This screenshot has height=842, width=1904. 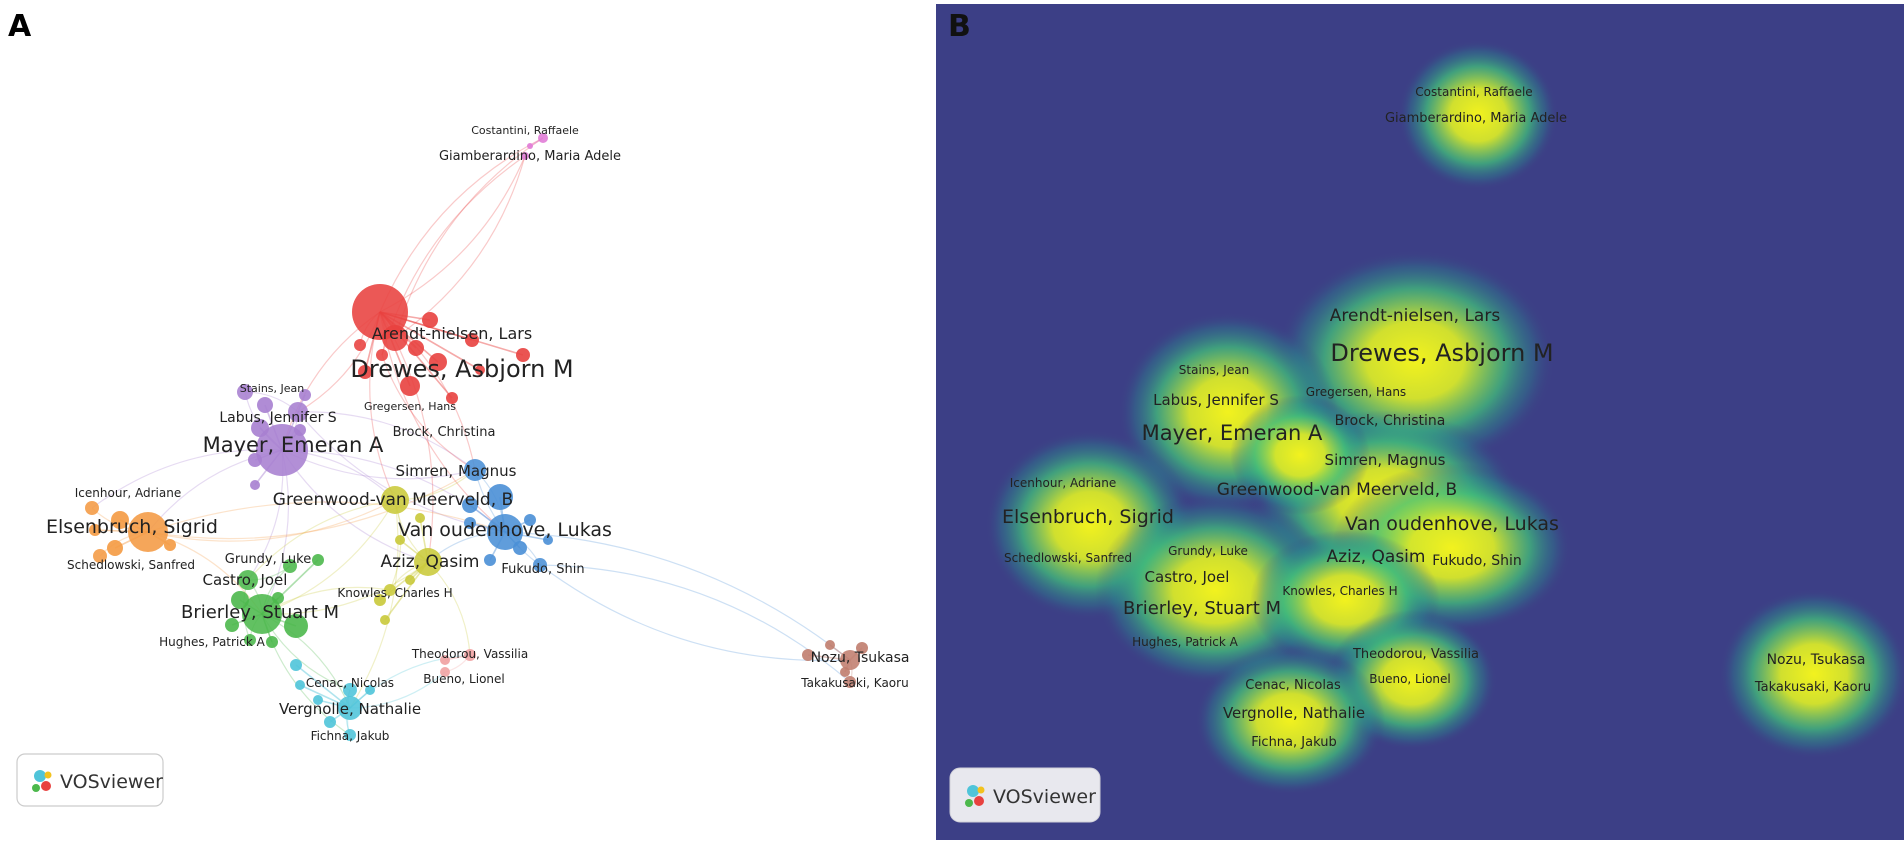 I want to click on network-node-simren, so click(x=475, y=470).